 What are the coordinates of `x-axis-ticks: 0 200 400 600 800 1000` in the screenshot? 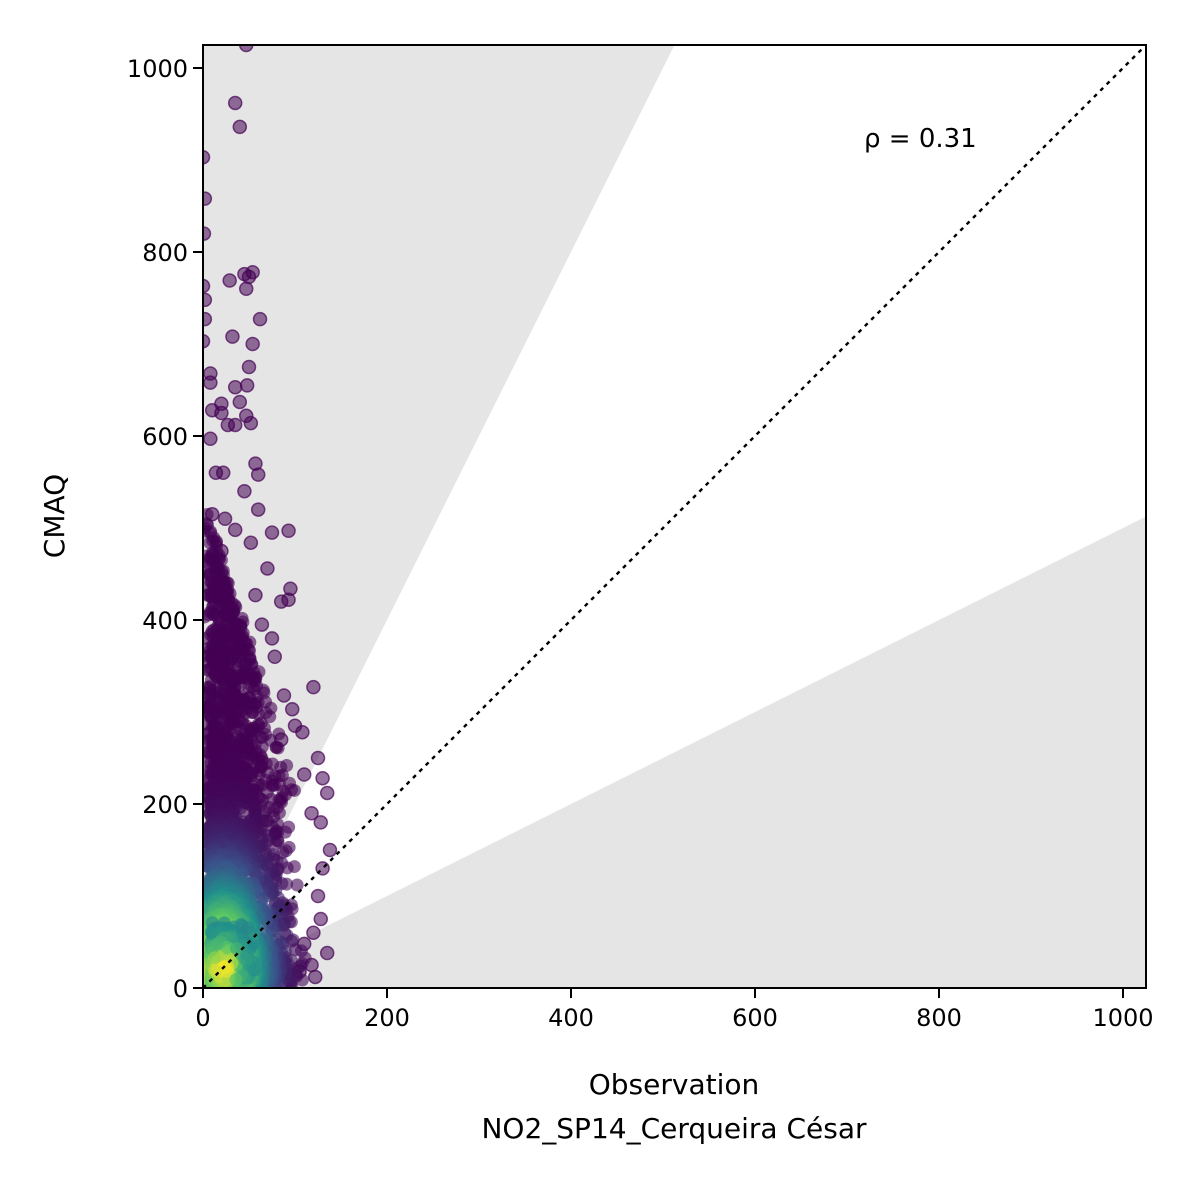 It's located at (674, 1010).